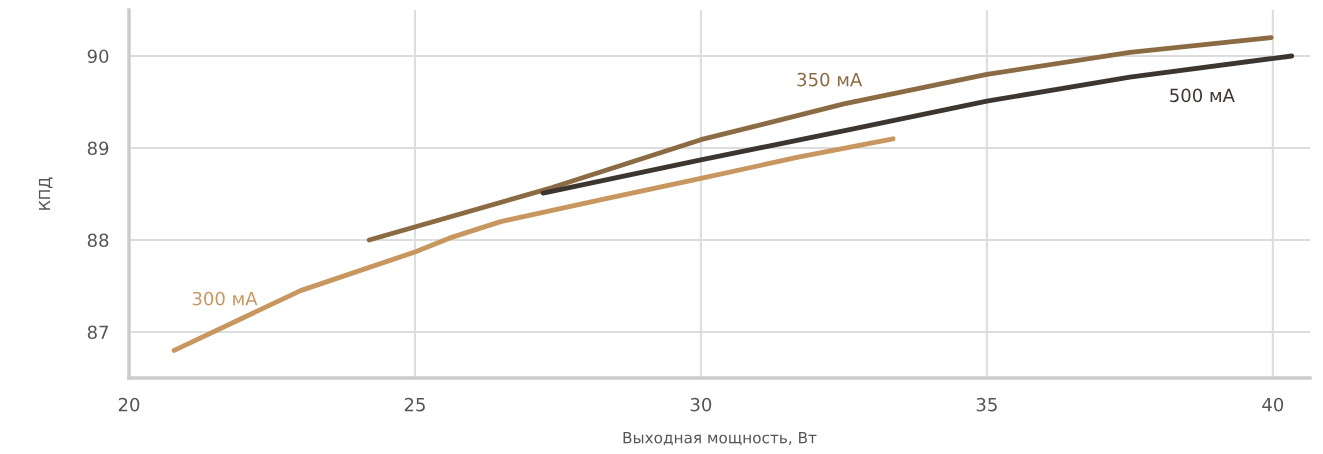 The image size is (1323, 454). Describe the element at coordinates (98, 332) in the screenshot. I see `y-tick-label: 87` at that location.